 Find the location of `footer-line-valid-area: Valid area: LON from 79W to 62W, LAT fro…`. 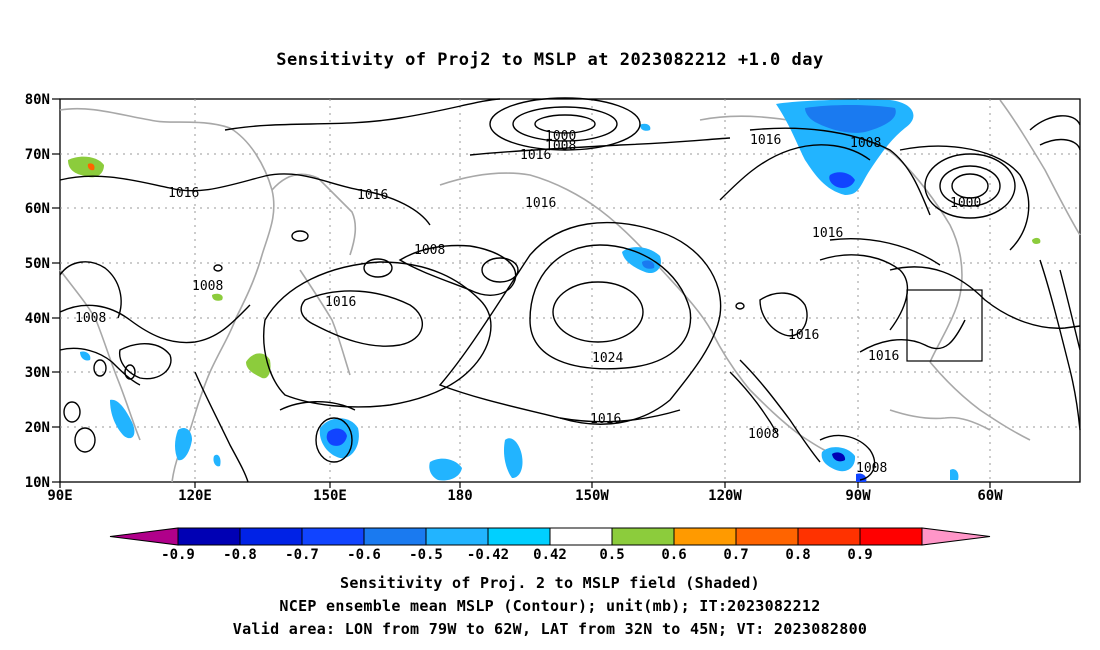

footer-line-valid-area: Valid area: LON from 79W to 62W, LAT fro… is located at coordinates (550, 629).